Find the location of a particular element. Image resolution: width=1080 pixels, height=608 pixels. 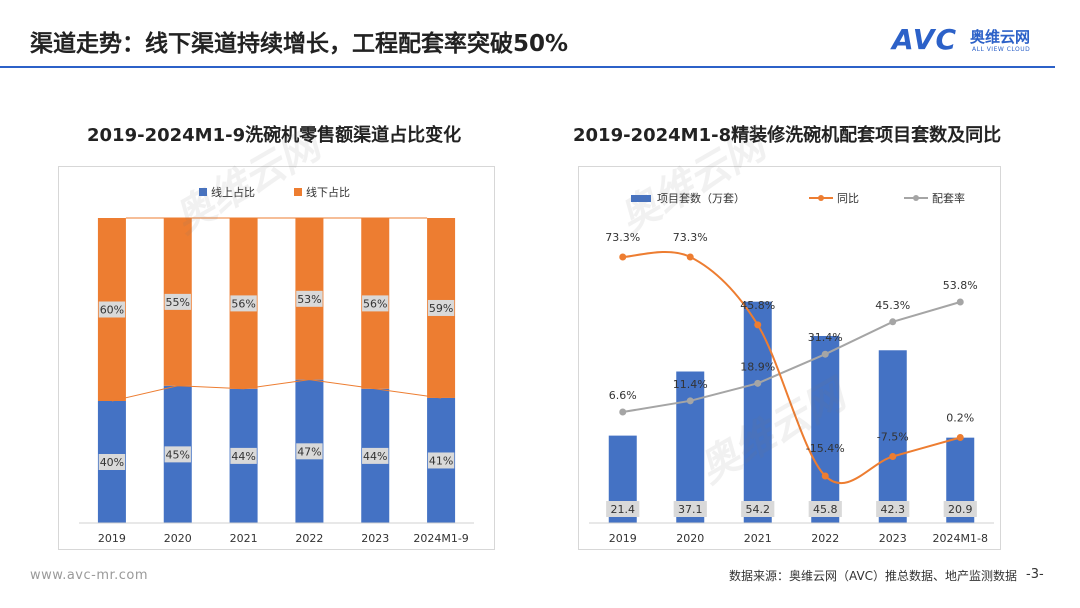

data-label-projects: 20.9 is located at coordinates (960, 509).